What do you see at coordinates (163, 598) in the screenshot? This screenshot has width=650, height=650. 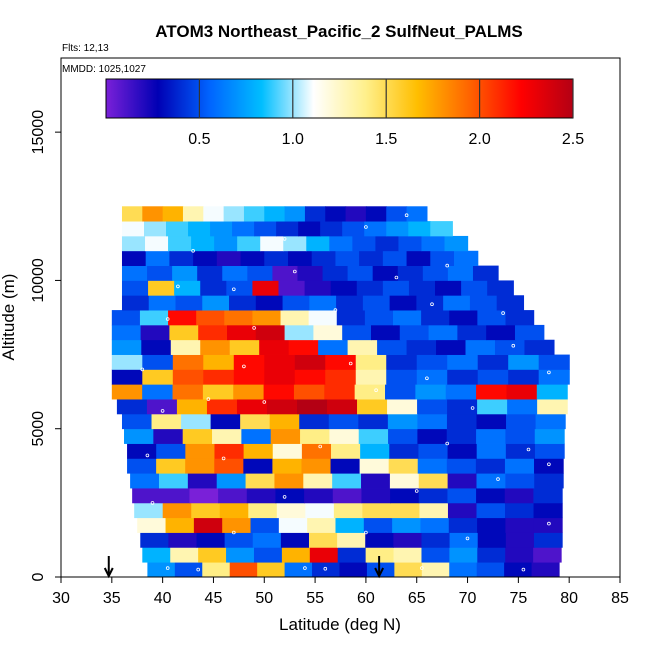 I see `x-tick-label: 40` at bounding box center [163, 598].